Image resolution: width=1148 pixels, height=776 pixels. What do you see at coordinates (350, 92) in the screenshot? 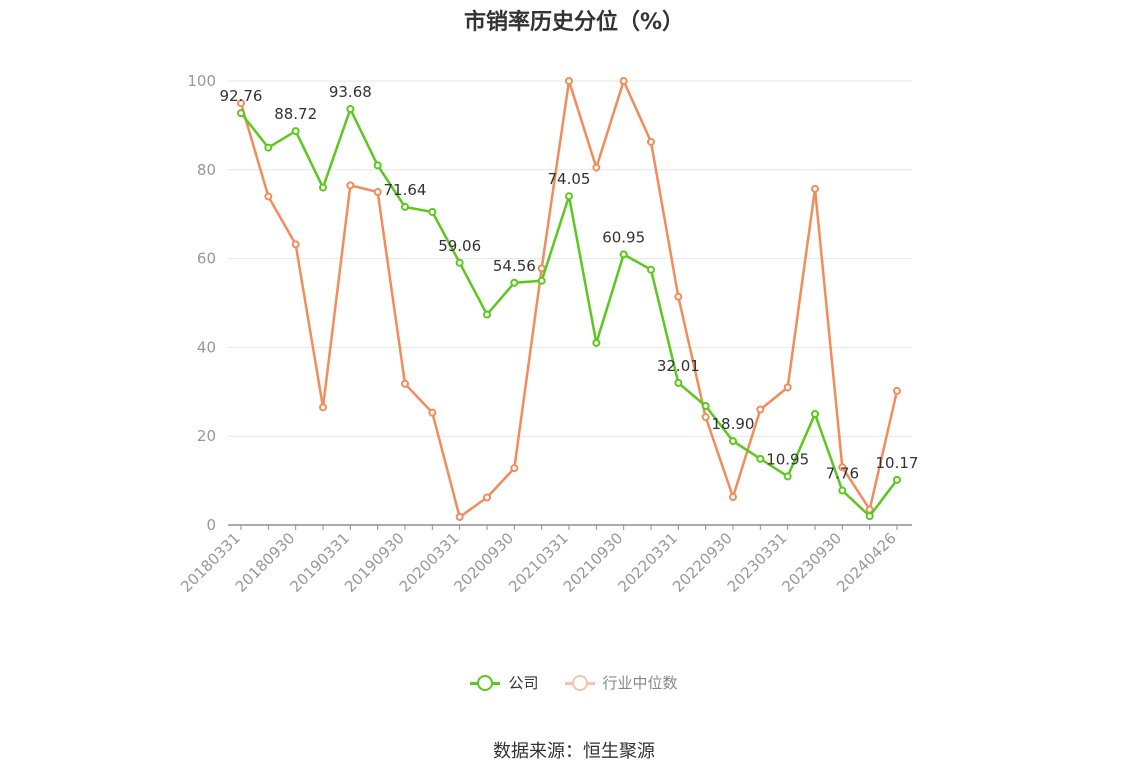
I see `data-label: 93.68` at bounding box center [350, 92].